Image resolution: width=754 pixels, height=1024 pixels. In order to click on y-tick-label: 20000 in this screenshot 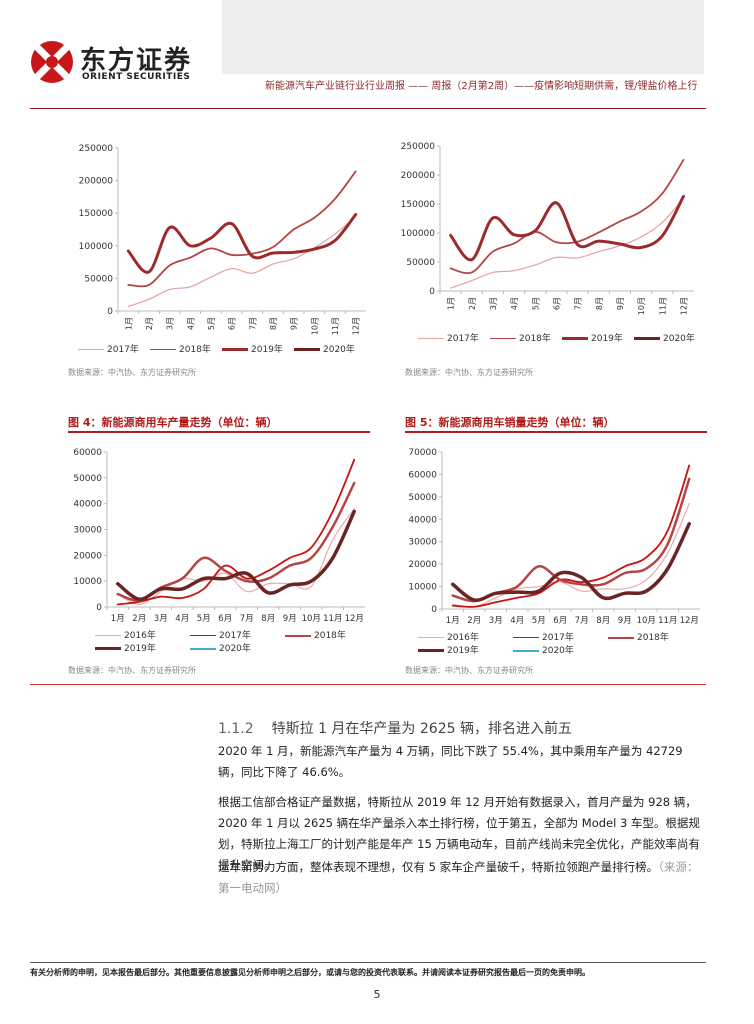, I will do `click(87, 556)`.